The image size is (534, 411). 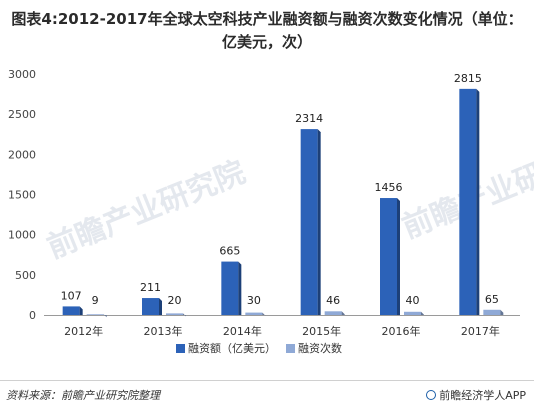 What do you see at coordinates (32, 315) in the screenshot?
I see `y-tick-label: 0` at bounding box center [32, 315].